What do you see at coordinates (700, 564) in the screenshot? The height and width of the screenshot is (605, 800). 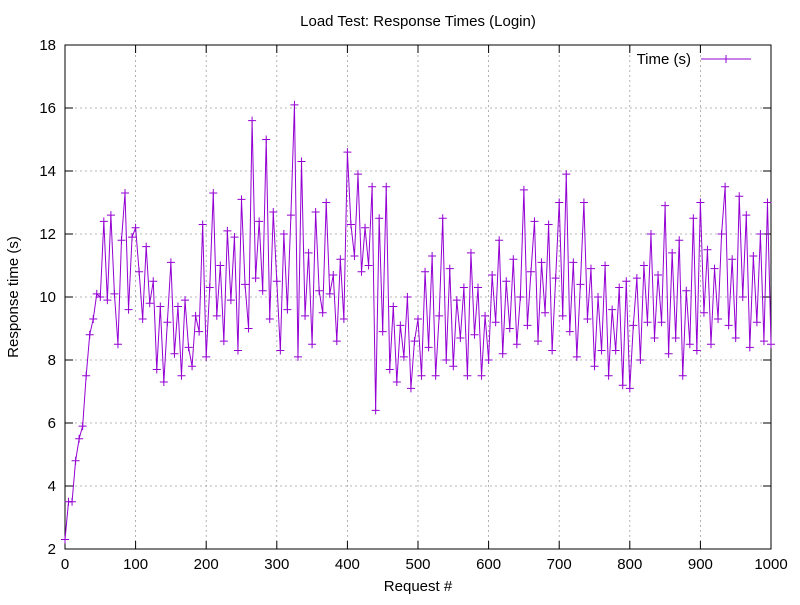 I see `x-tick-label: 900` at bounding box center [700, 564].